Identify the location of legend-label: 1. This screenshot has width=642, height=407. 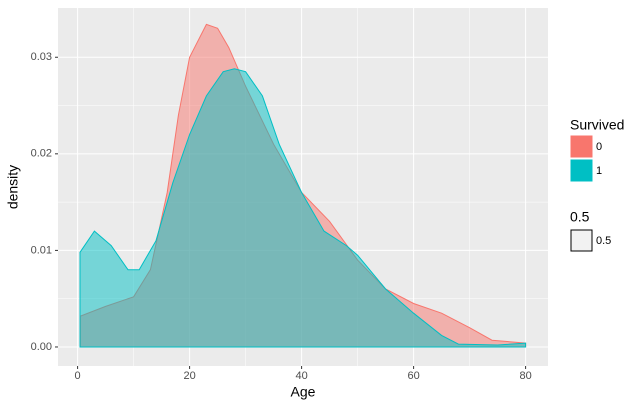
(599, 171).